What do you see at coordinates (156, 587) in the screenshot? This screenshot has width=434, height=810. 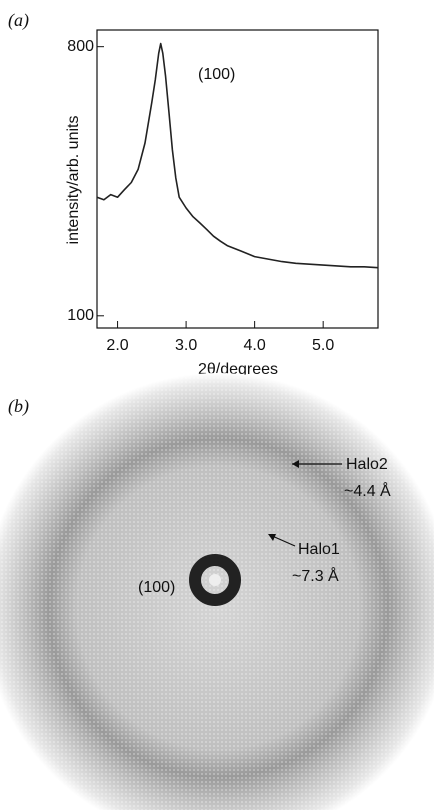 I see `ring-label: (100)` at bounding box center [156, 587].